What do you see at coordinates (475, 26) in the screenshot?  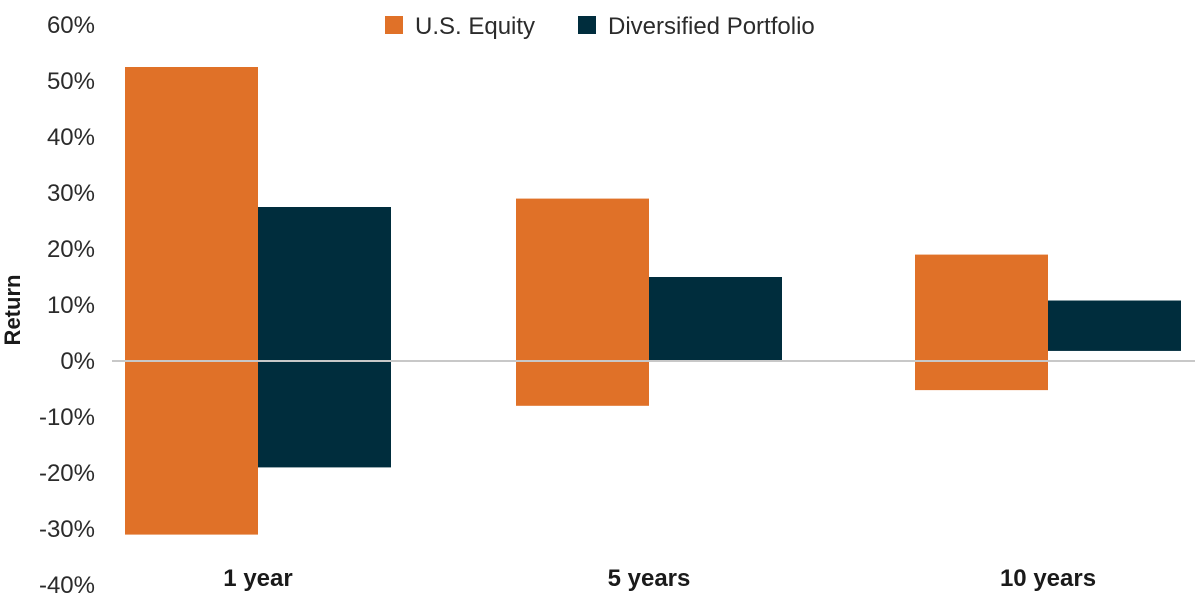 I see `legend-label: U.S. Equity` at bounding box center [475, 26].